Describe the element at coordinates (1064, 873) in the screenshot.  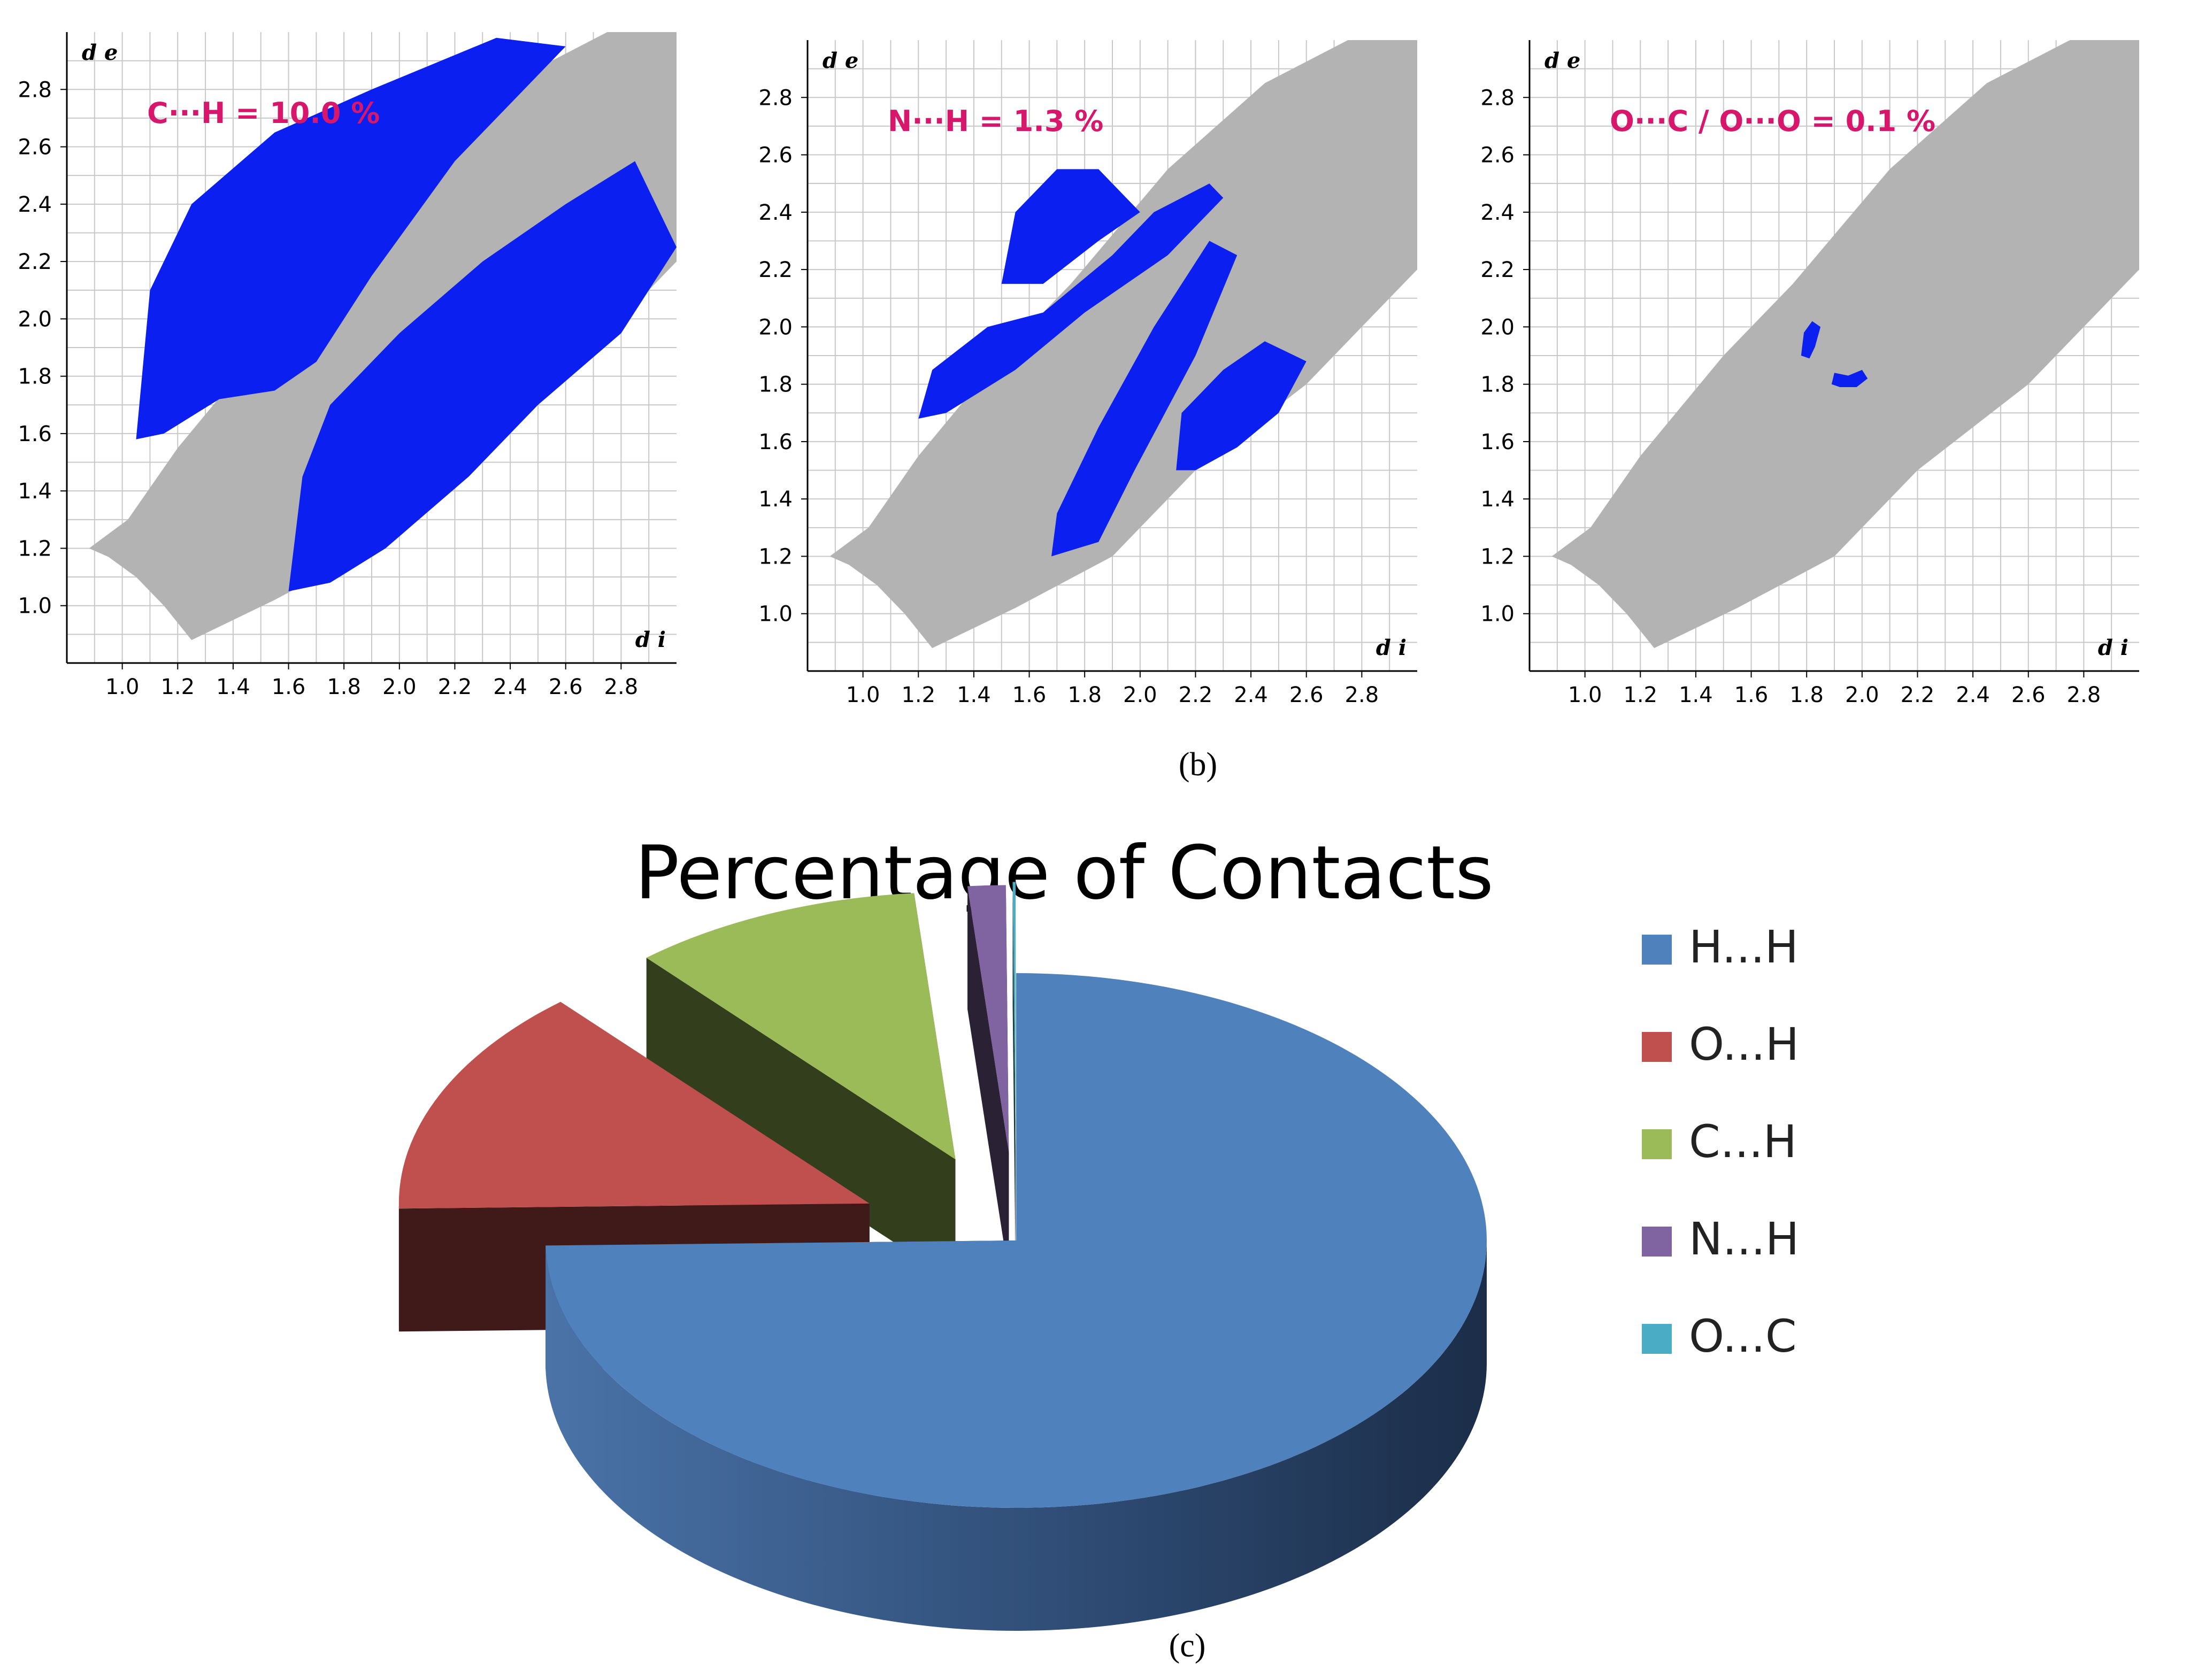
I see `pie-title: Percentage of Contacts` at that location.